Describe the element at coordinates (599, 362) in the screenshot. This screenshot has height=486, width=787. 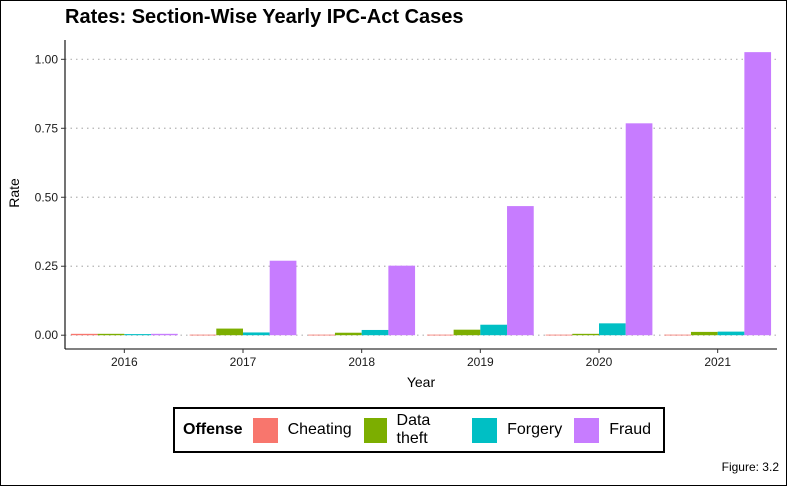
I see `x-tick-label: 2020` at that location.